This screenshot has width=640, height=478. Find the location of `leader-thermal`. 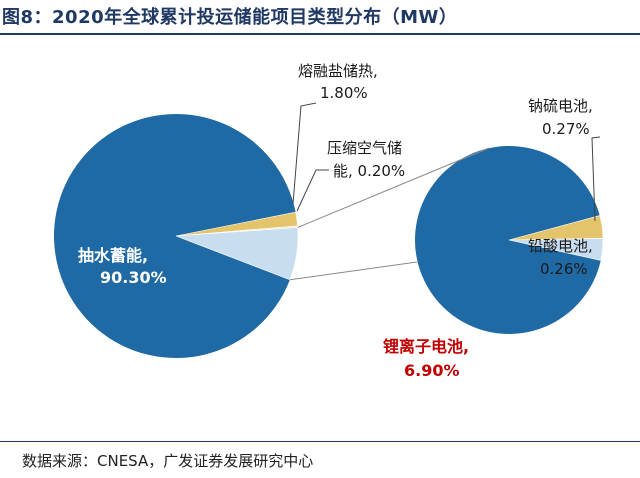

leader-thermal is located at coordinates (304, 153).